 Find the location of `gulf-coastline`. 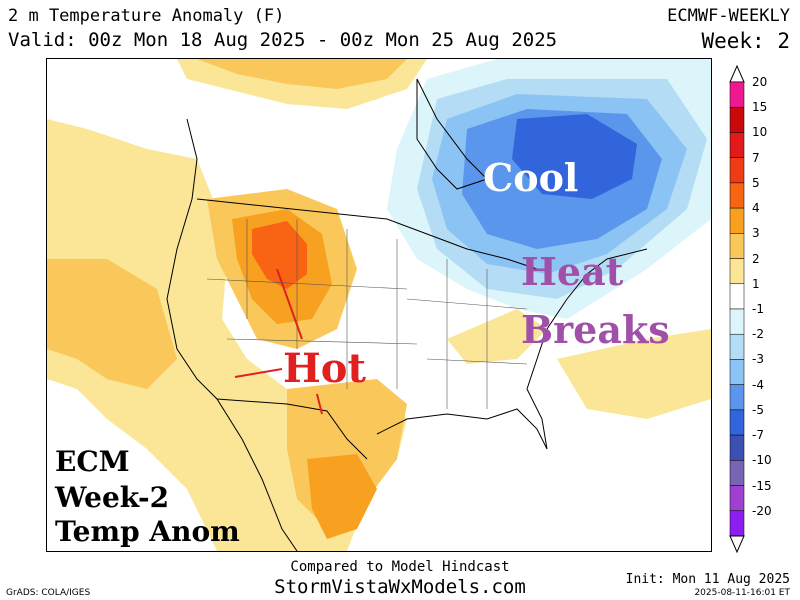

gulf-coastline is located at coordinates (462, 419).